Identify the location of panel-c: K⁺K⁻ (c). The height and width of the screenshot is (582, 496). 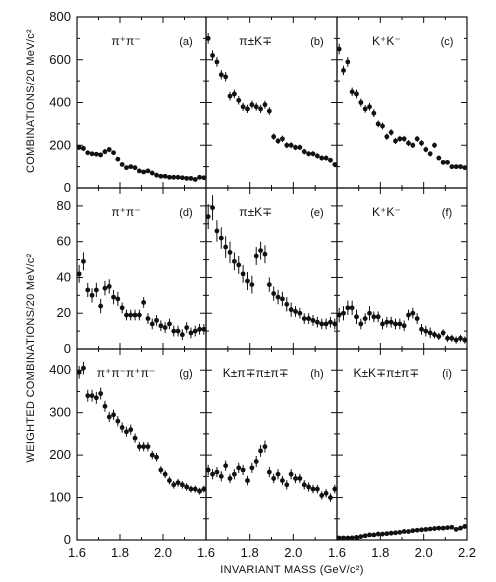
(402, 102).